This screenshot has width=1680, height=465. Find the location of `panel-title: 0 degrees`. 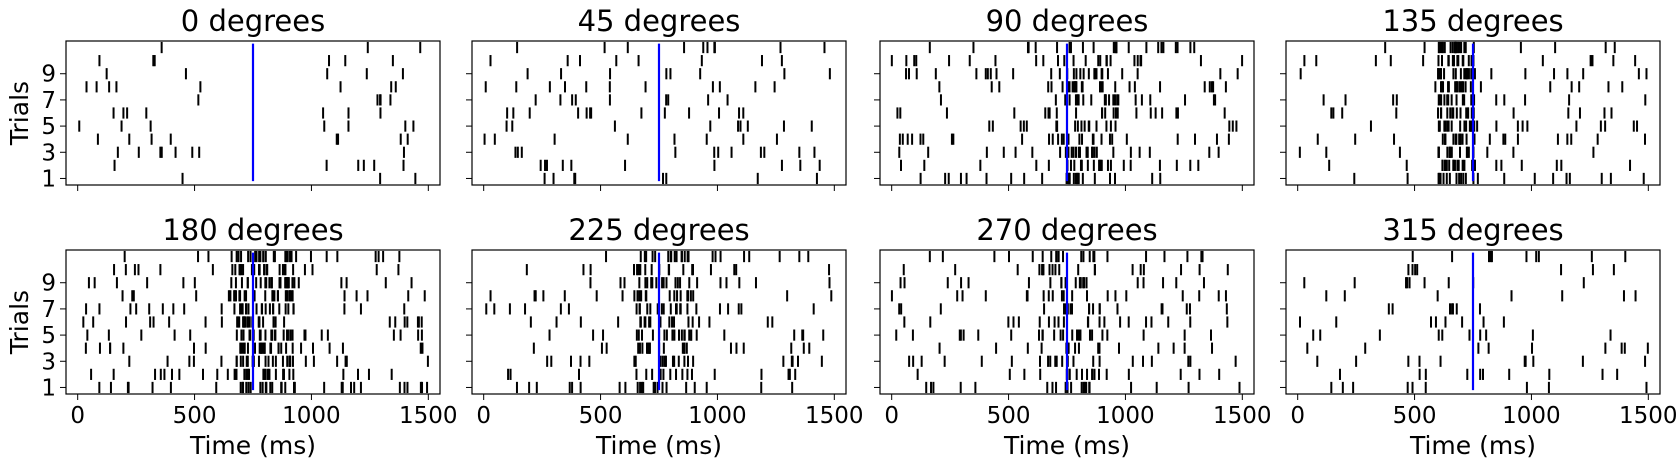

panel-title: 0 degrees is located at coordinates (253, 21).